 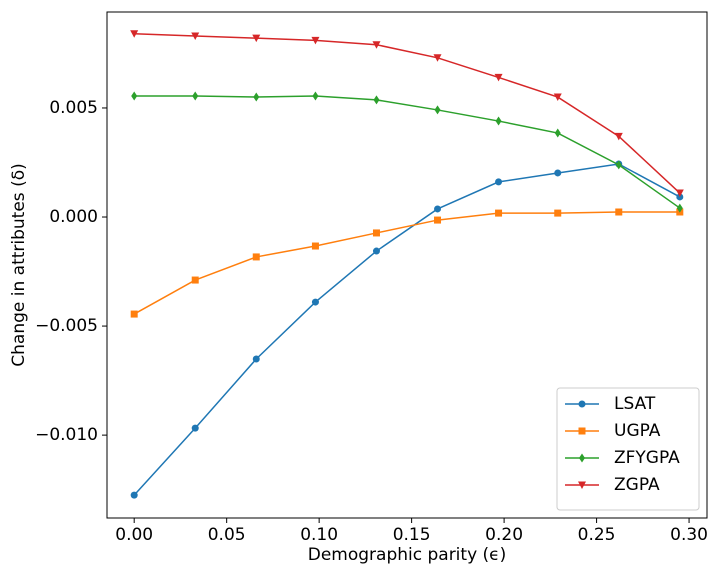 I want to click on x-tick-label: 0.25, so click(x=597, y=535).